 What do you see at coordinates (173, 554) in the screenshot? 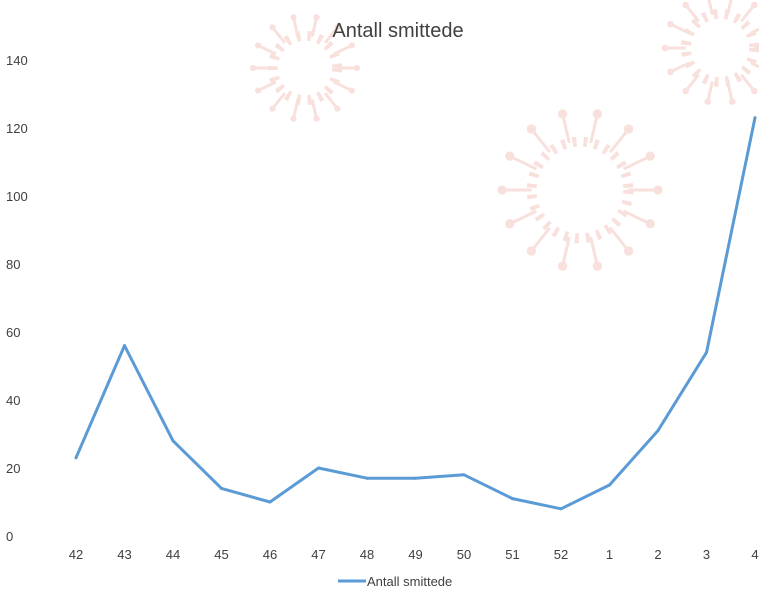
I see `x-tick-label: 44` at bounding box center [173, 554].